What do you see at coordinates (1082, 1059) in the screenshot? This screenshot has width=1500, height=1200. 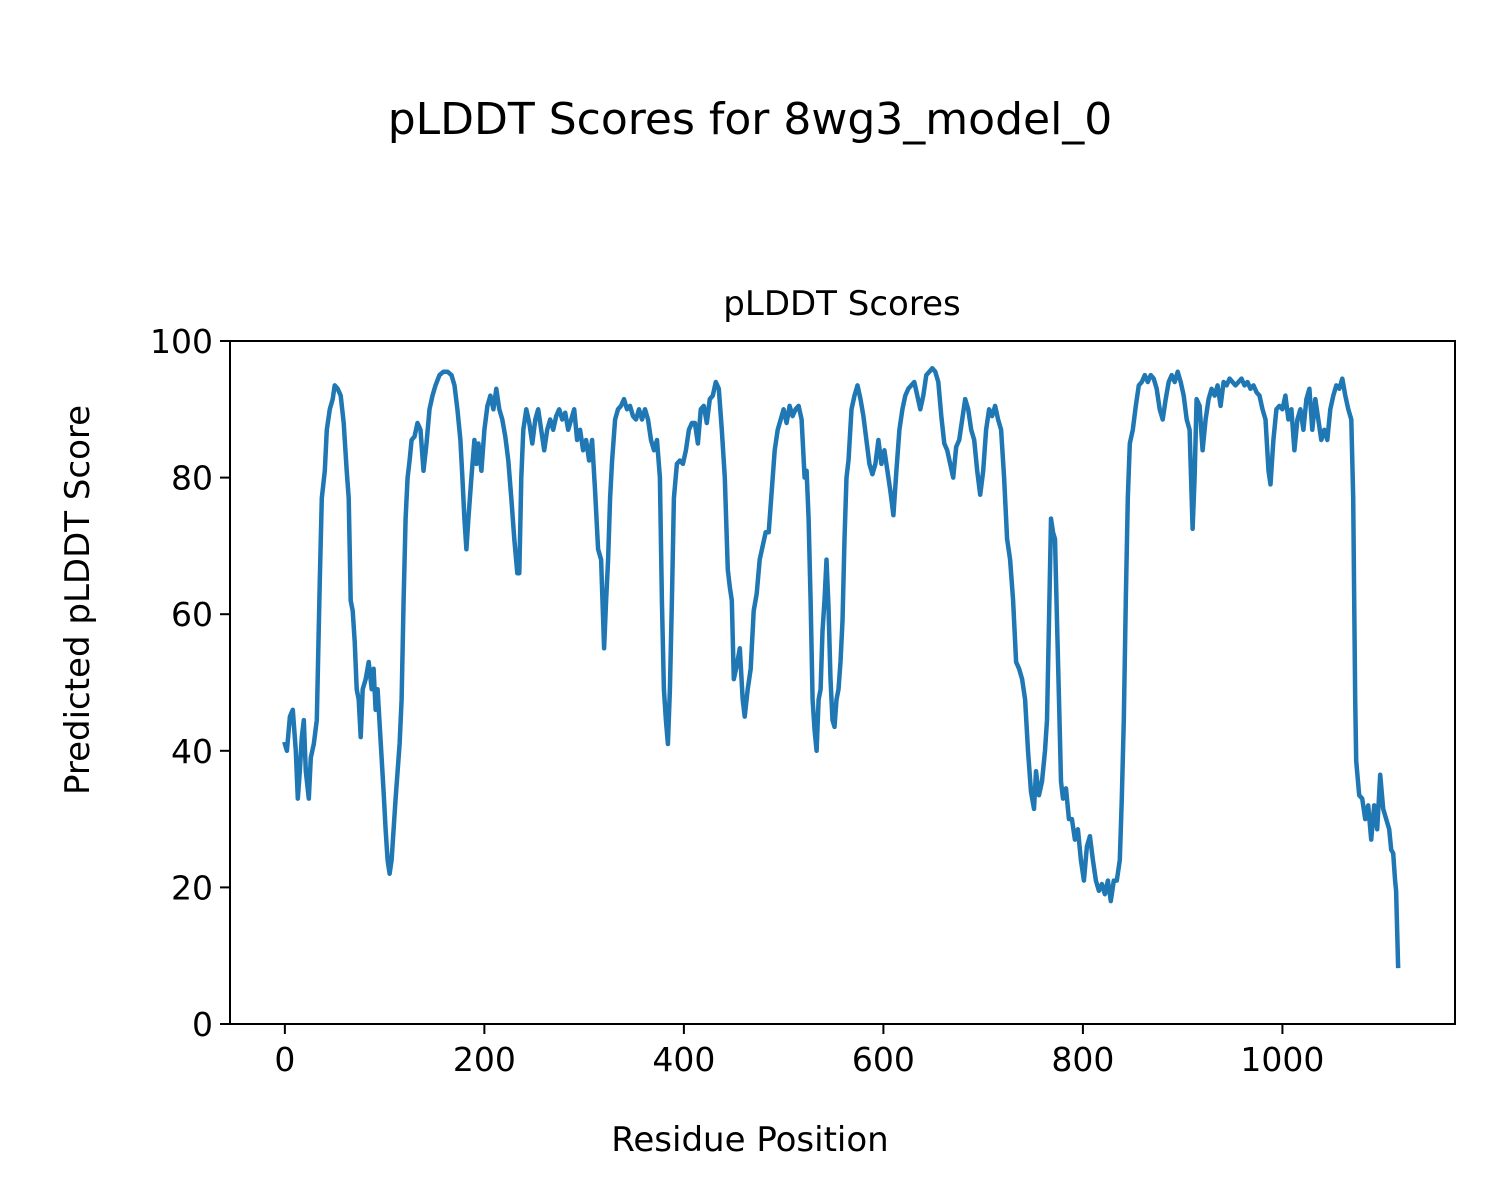 I see `x-tick-label: 800` at bounding box center [1082, 1059].